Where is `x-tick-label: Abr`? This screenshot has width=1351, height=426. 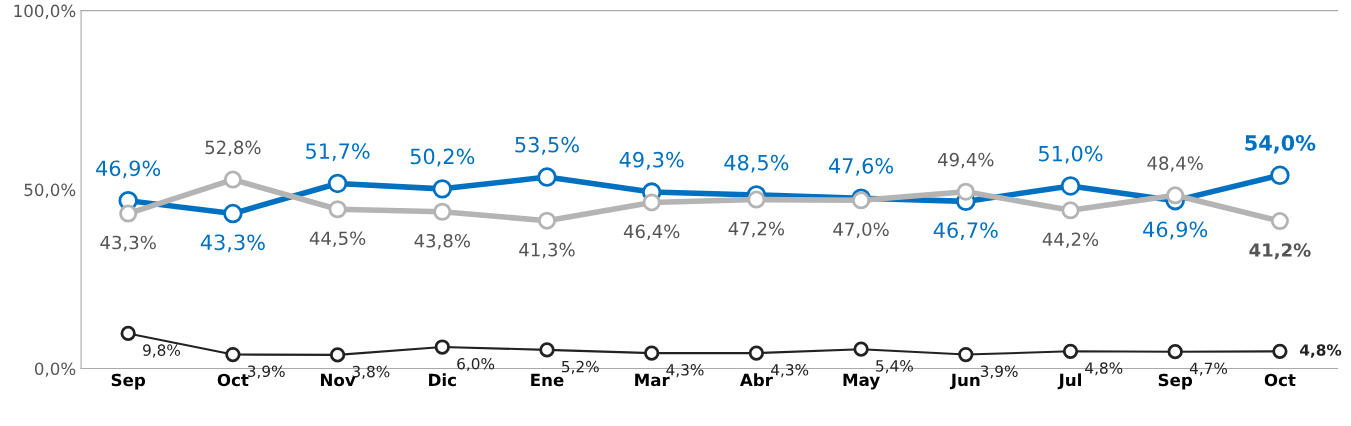 x-tick-label: Abr is located at coordinates (756, 380).